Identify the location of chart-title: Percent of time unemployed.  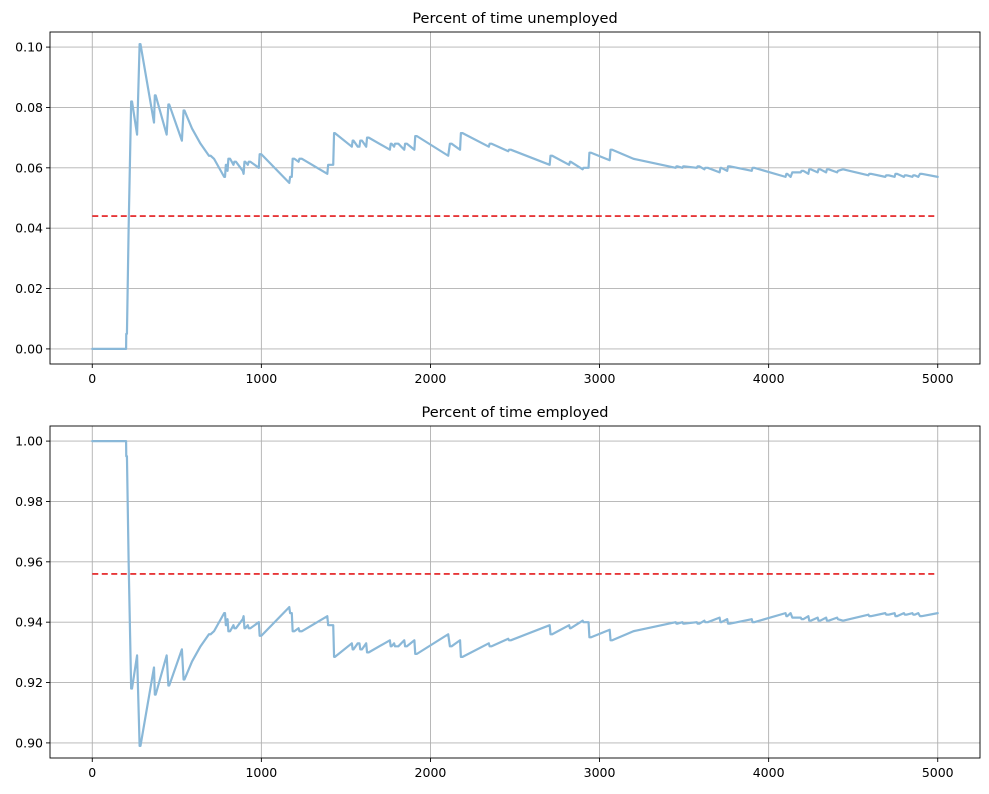
(514, 19).